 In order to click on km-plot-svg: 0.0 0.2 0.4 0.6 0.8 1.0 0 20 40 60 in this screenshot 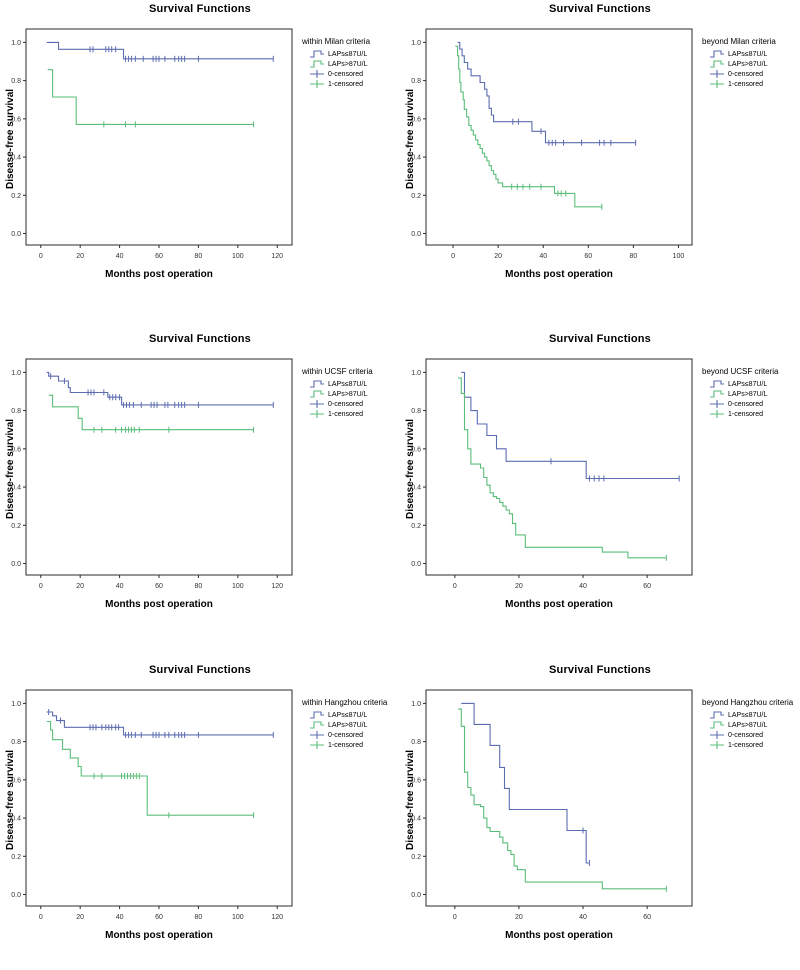, I will do `click(552, 474)`.